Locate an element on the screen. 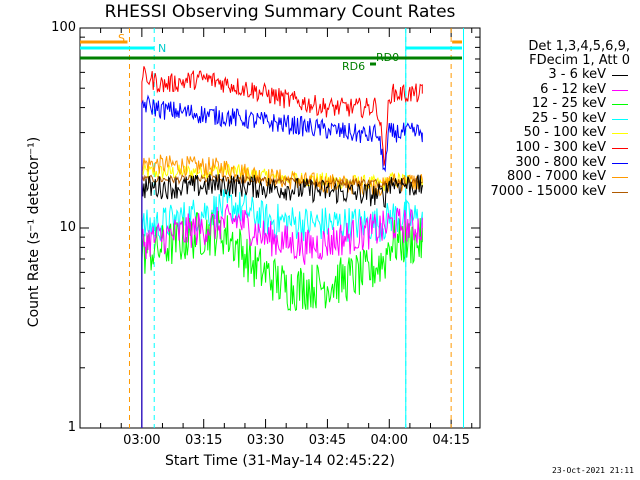 The height and width of the screenshot is (480, 640). rd6-marker-label: RD6 is located at coordinates (354, 66).